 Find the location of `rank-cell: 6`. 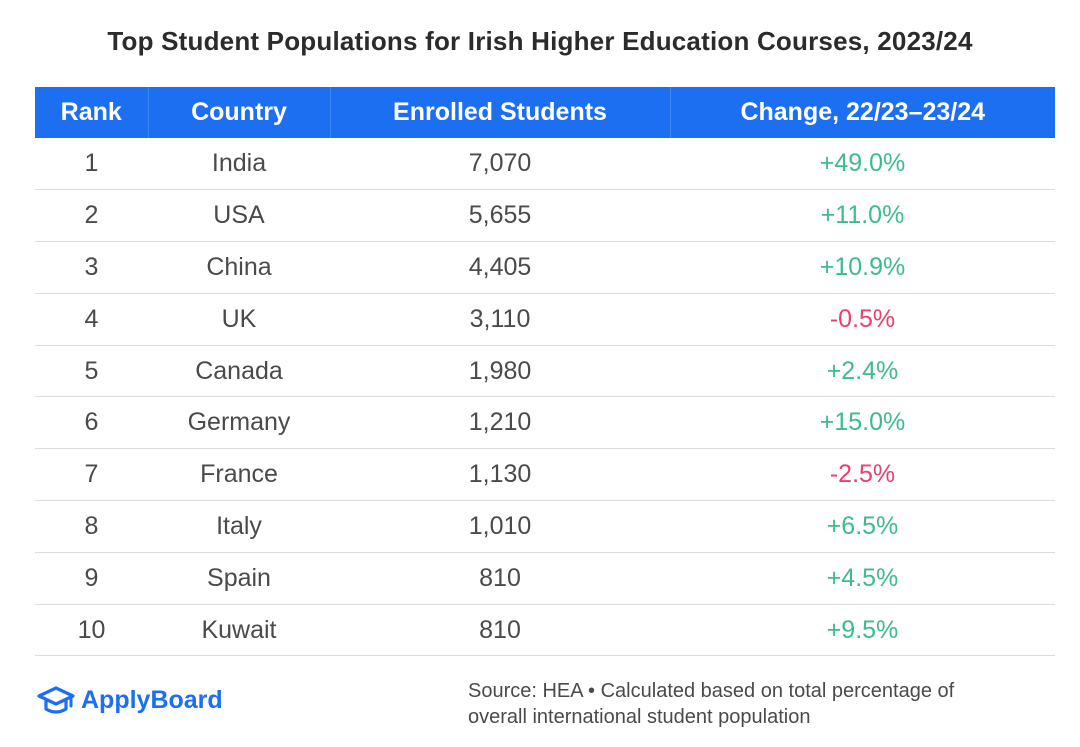

rank-cell: 6 is located at coordinates (91, 423).